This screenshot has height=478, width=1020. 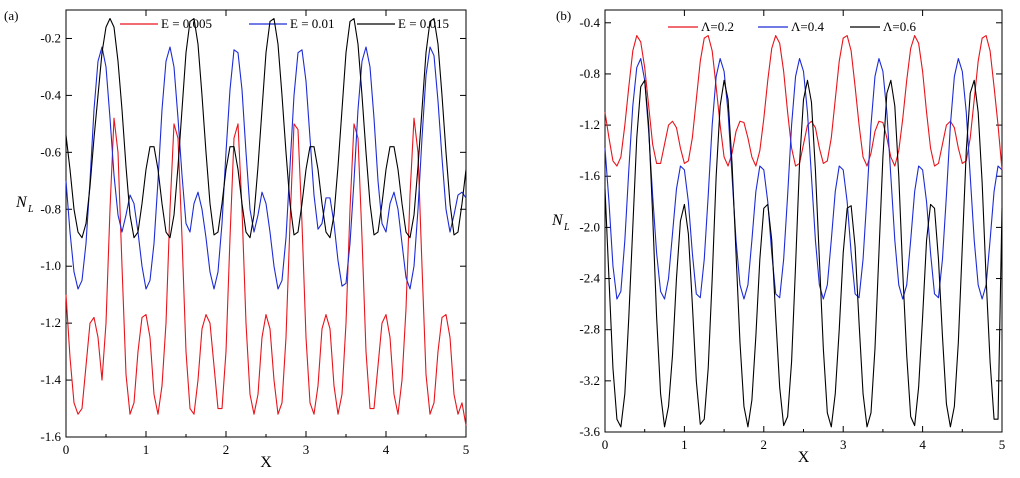 What do you see at coordinates (11, 15) in the screenshot?
I see `panel-label: (a)` at bounding box center [11, 15].